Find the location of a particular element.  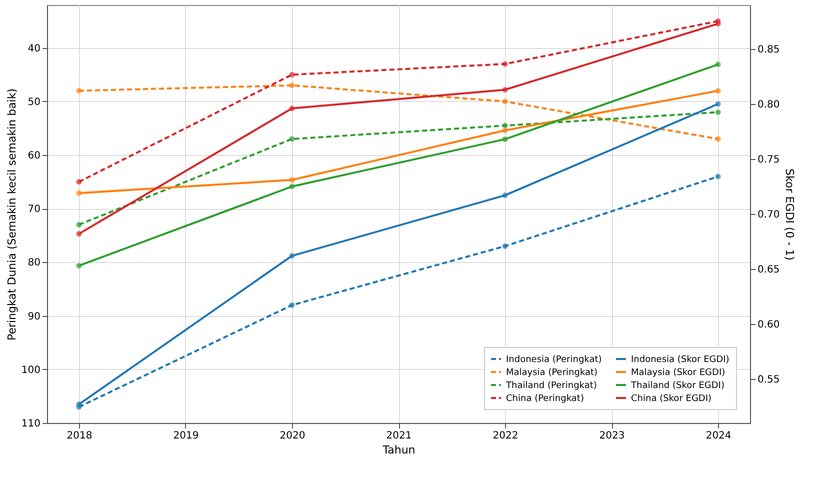

y-tick-label: 100 is located at coordinates (30, 370).